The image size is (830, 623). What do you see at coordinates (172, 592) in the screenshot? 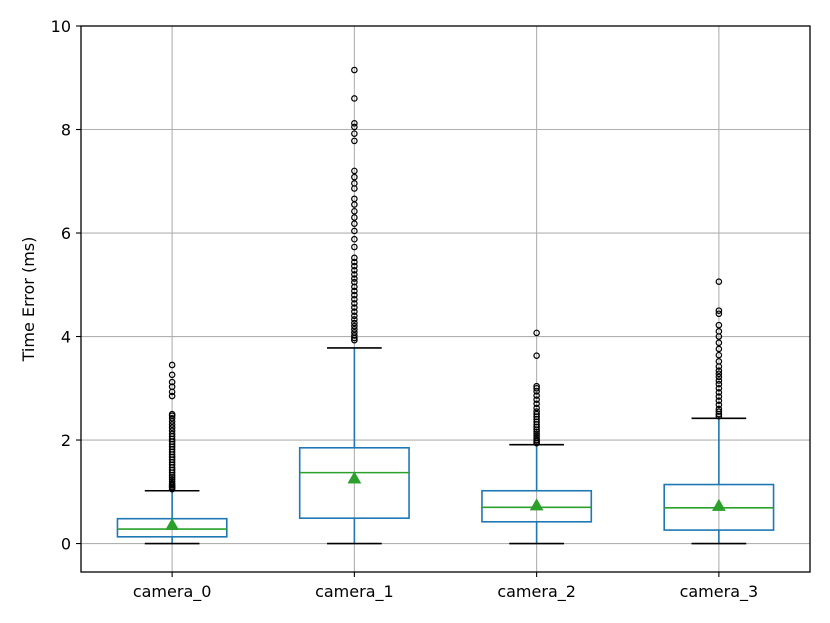
I see `x-tick-label: camera_0` at bounding box center [172, 592].